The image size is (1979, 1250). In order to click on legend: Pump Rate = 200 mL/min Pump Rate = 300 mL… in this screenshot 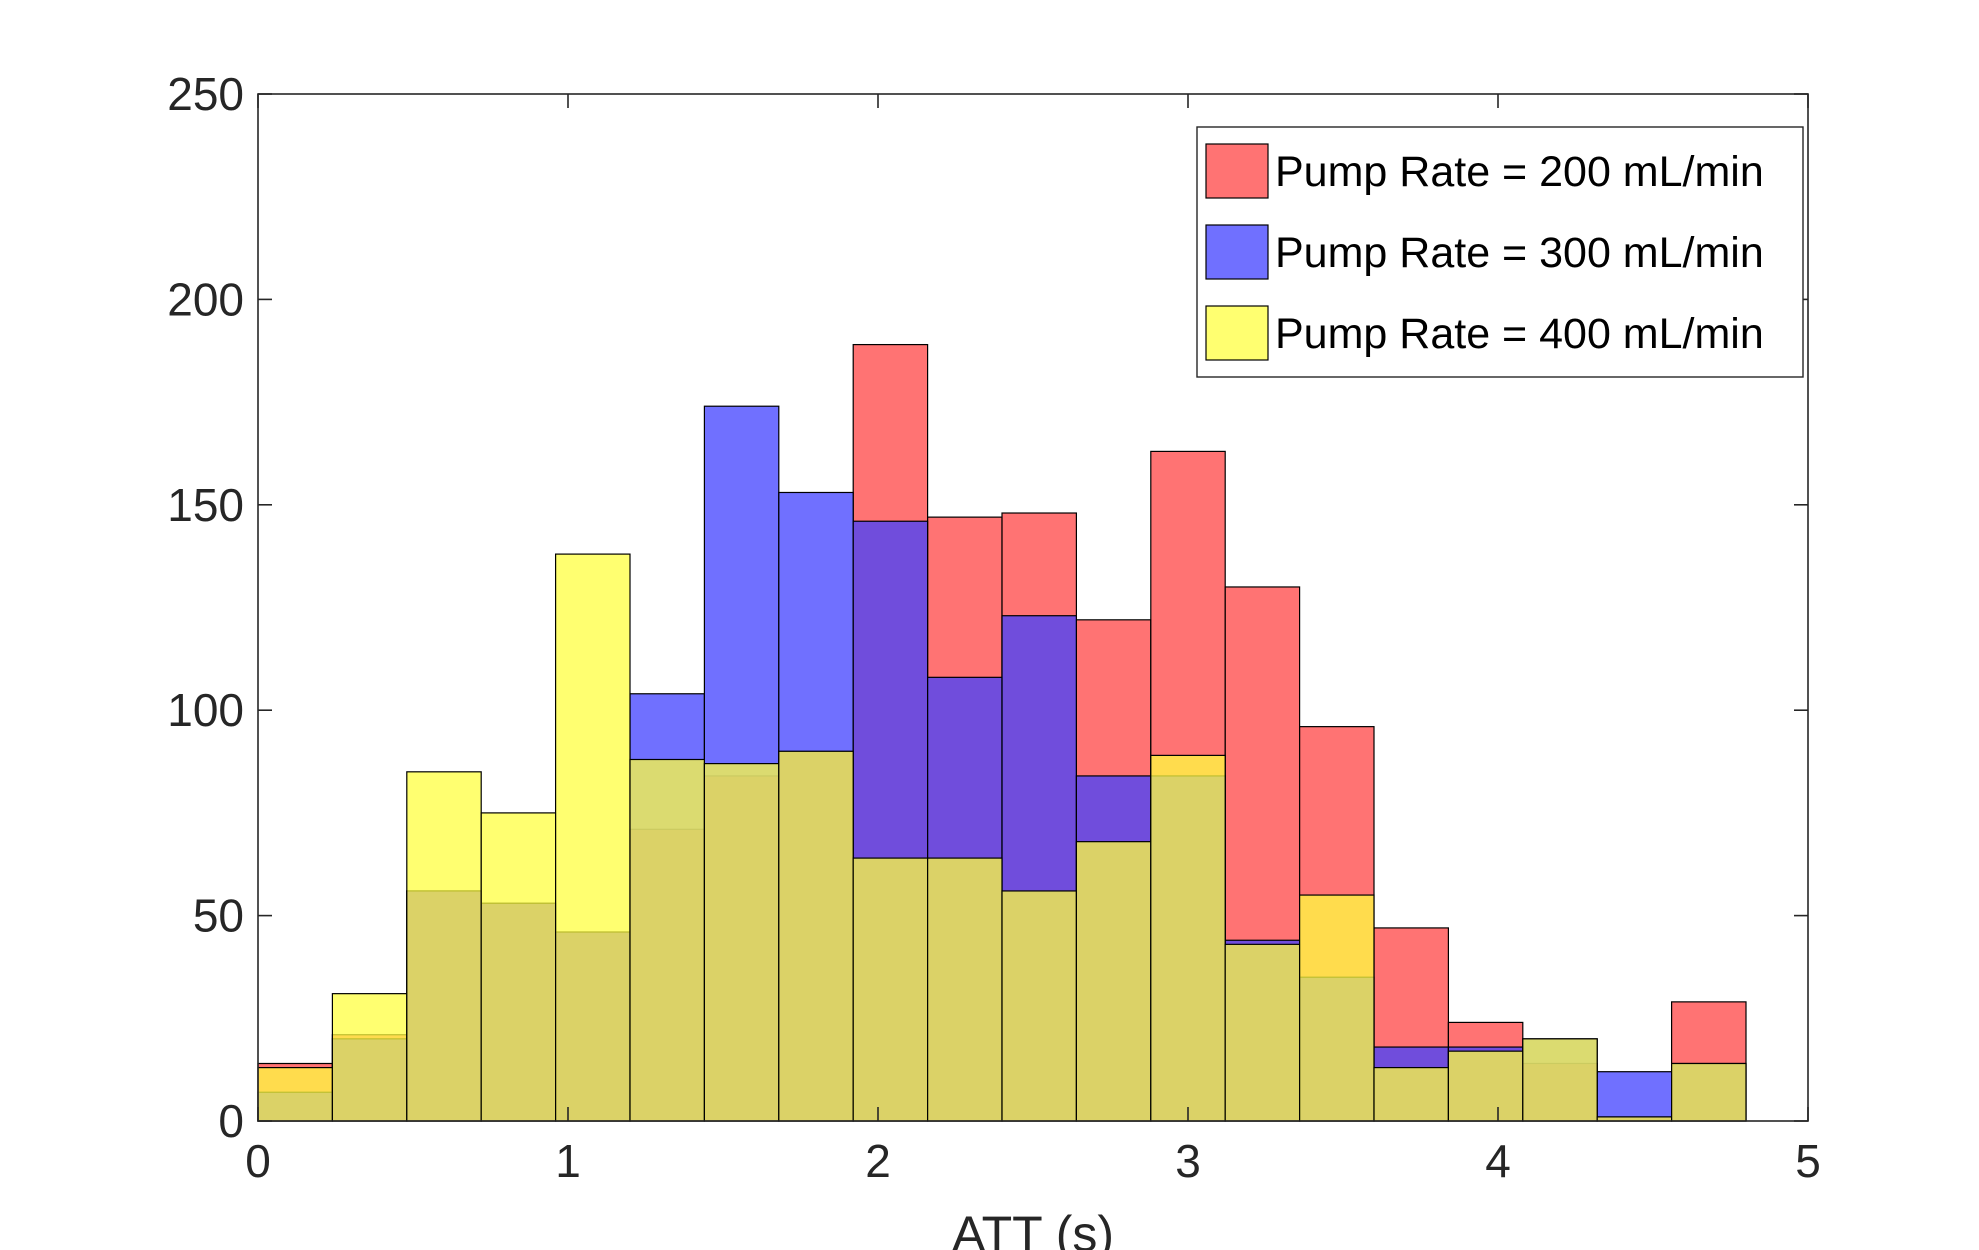, I will do `click(1500, 252)`.